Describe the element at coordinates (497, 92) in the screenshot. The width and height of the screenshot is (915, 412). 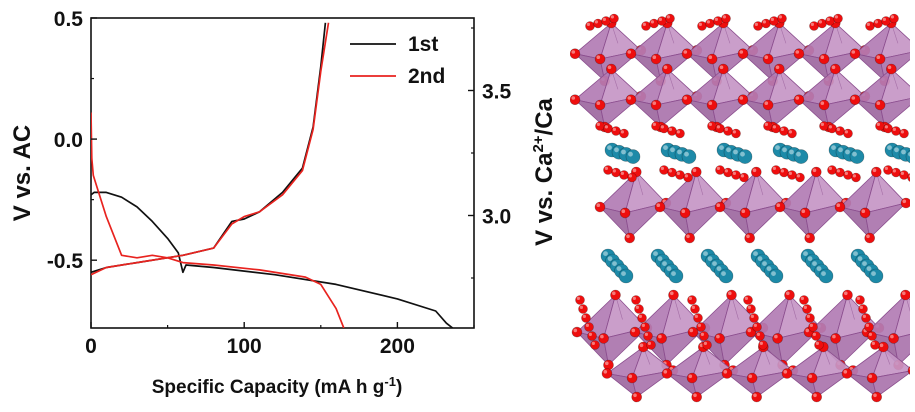
I see `y2-tick-label: 3.5` at that location.